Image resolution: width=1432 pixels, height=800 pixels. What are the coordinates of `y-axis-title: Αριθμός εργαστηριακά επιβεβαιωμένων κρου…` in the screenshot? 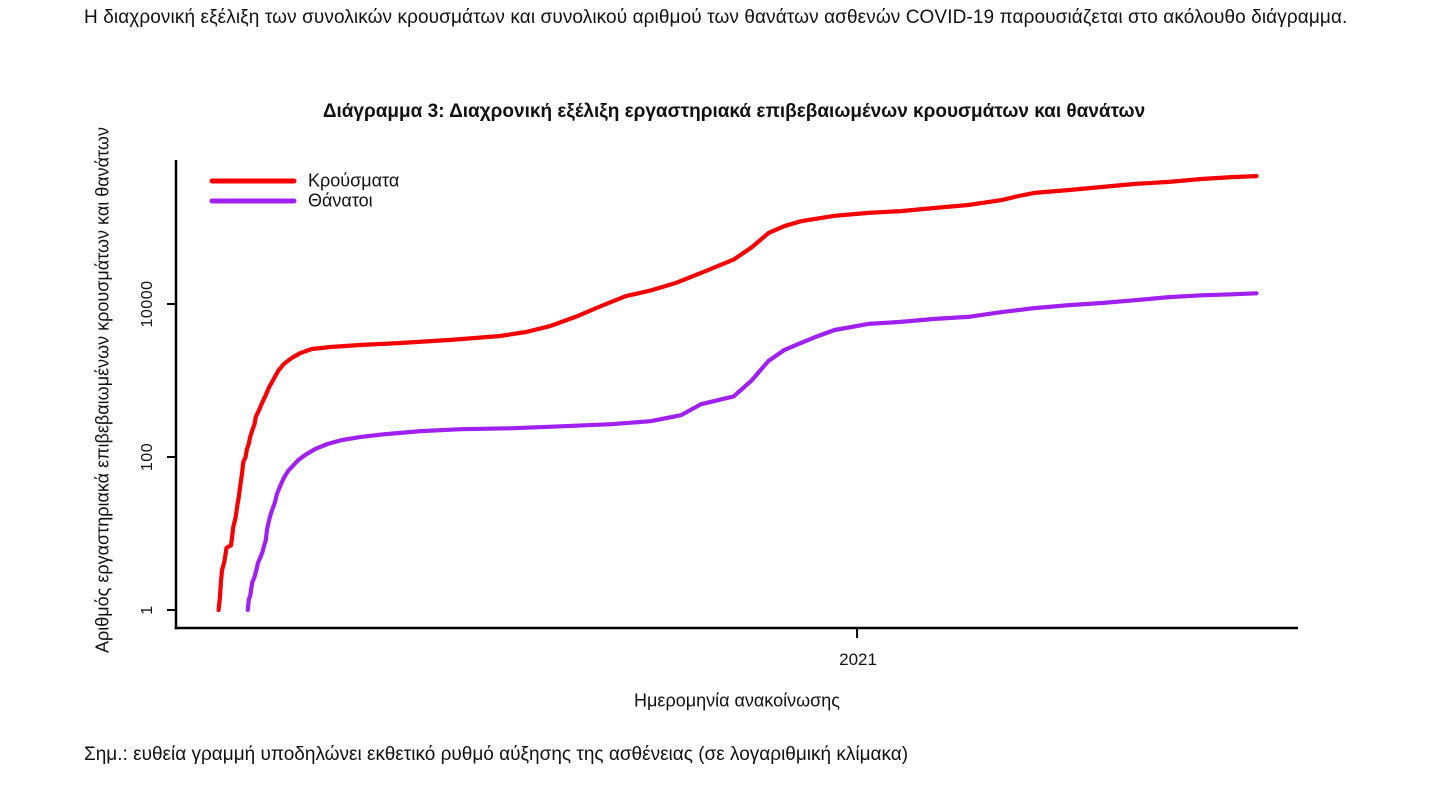 It's located at (102, 390).